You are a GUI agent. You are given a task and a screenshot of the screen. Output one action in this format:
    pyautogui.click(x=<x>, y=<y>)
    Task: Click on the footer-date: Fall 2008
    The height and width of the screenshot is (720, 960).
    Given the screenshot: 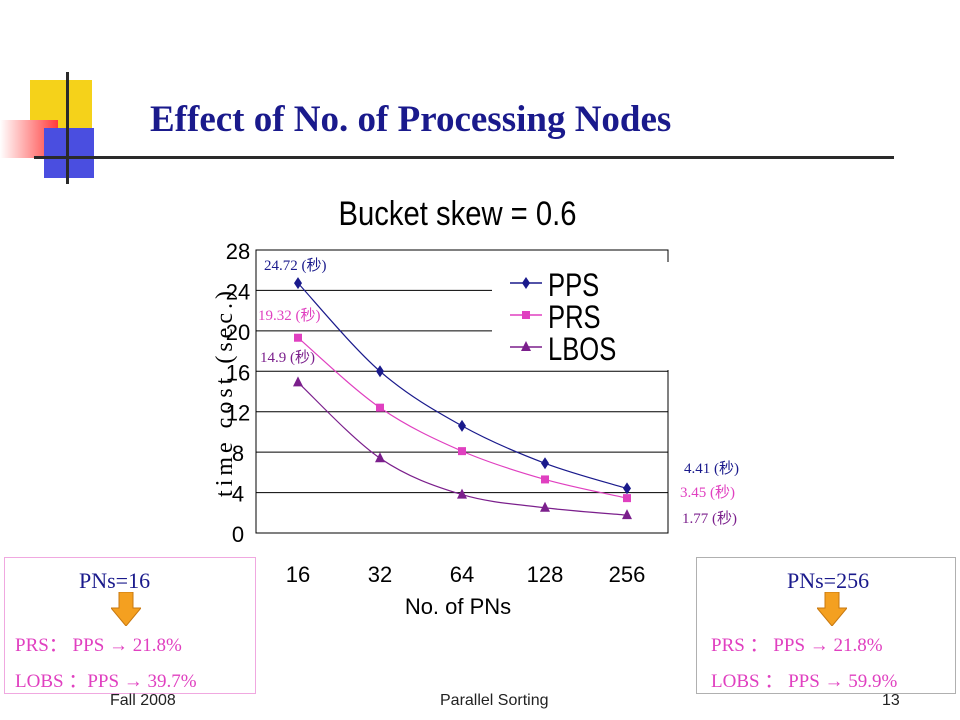 What is the action you would take?
    pyautogui.click(x=143, y=700)
    